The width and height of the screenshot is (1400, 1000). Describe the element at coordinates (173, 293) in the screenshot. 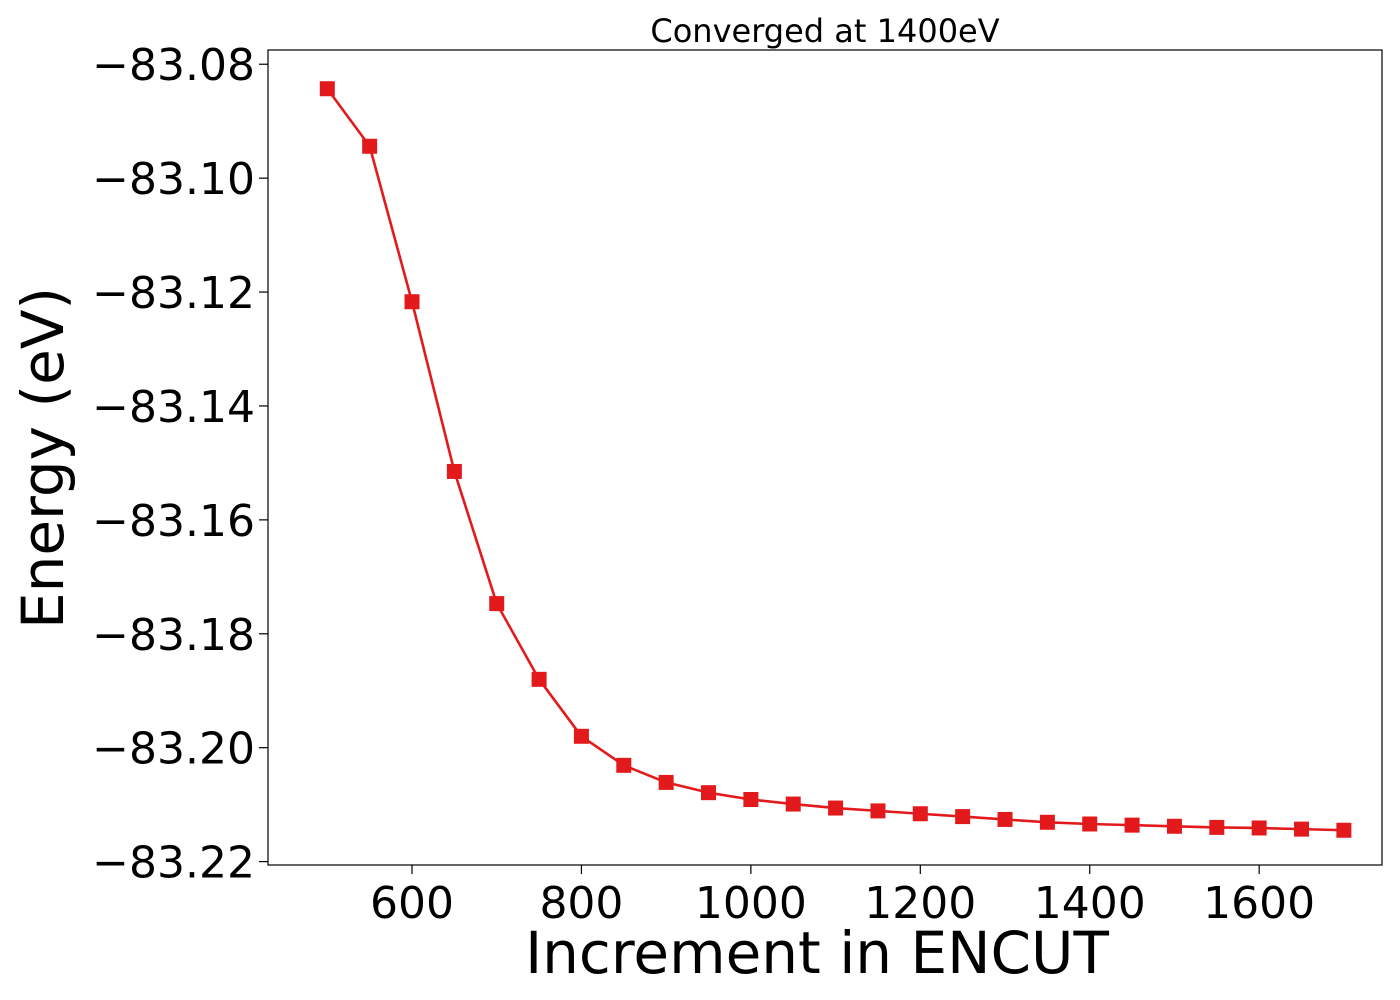

I see `y-tick-label: −83.12` at that location.